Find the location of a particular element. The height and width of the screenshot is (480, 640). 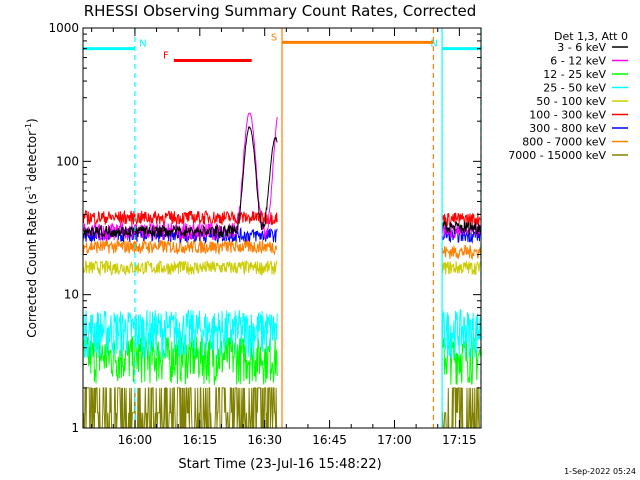

x-tick-label-5: 17:15 is located at coordinates (459, 440).